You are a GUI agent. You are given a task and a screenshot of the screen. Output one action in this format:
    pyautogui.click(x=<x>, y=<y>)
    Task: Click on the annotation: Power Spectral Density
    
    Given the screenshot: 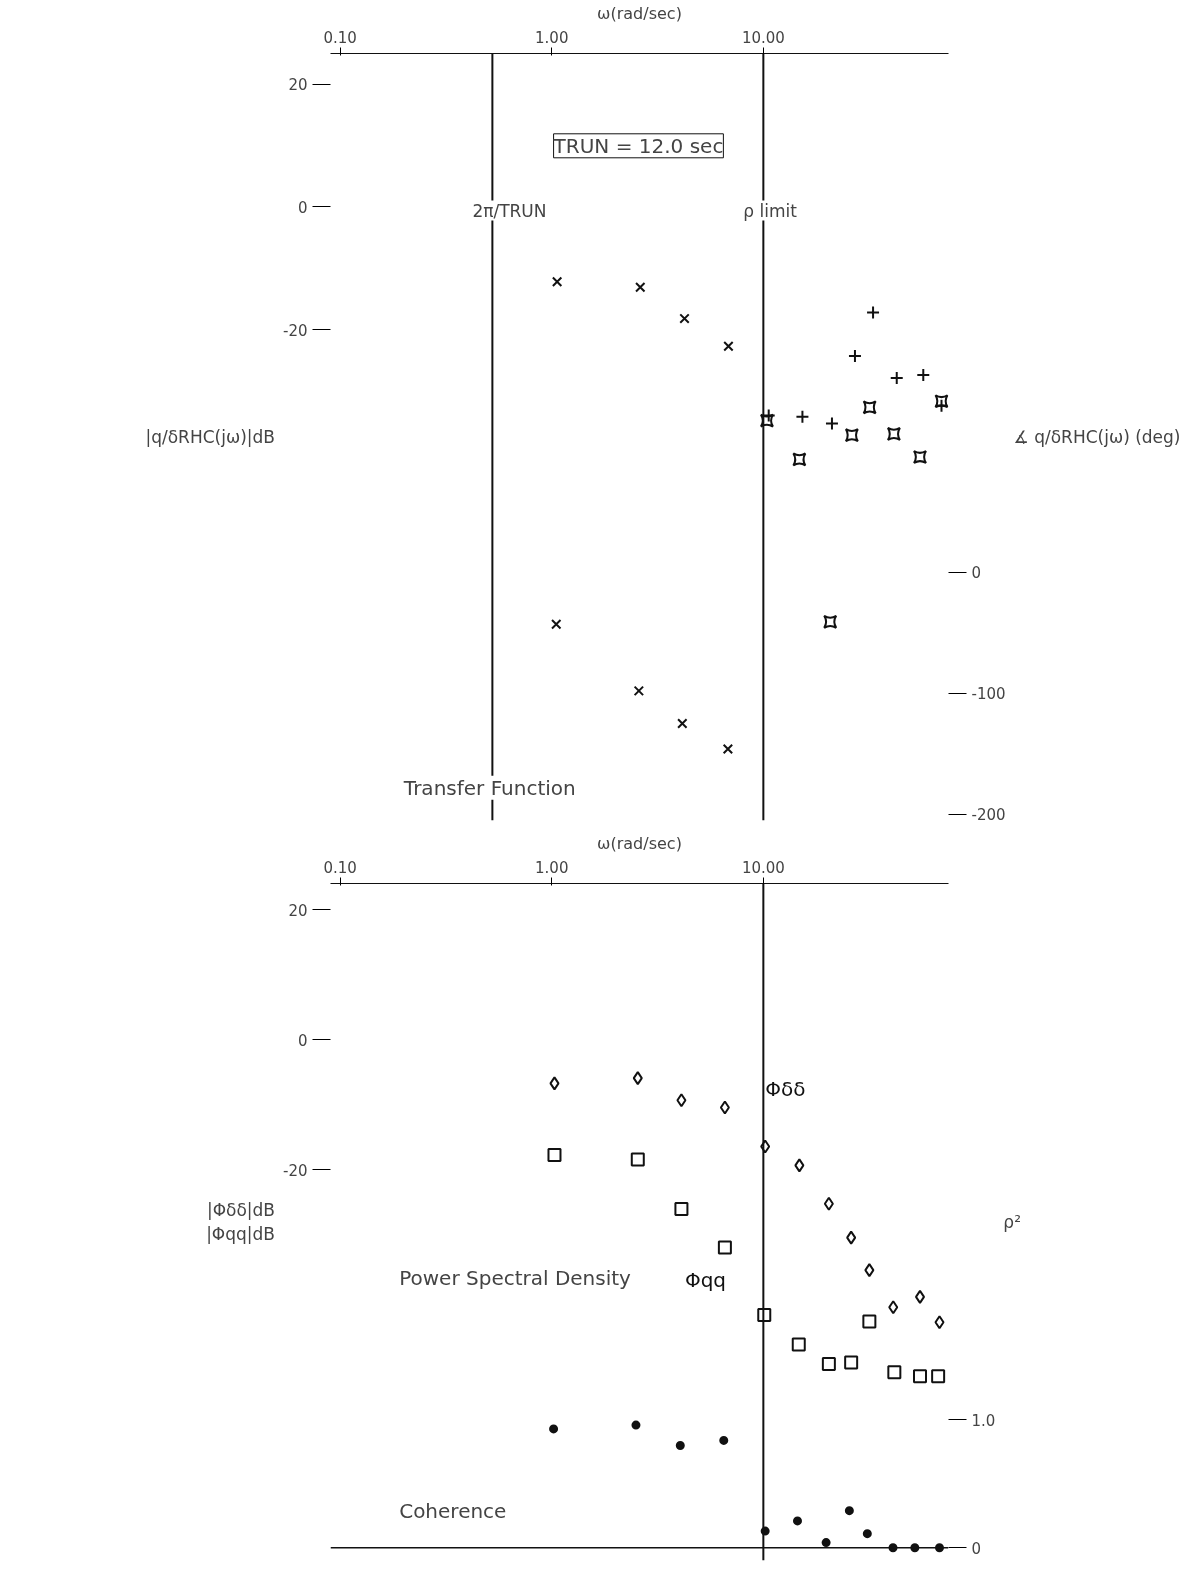 What is the action you would take?
    pyautogui.click(x=515, y=1278)
    